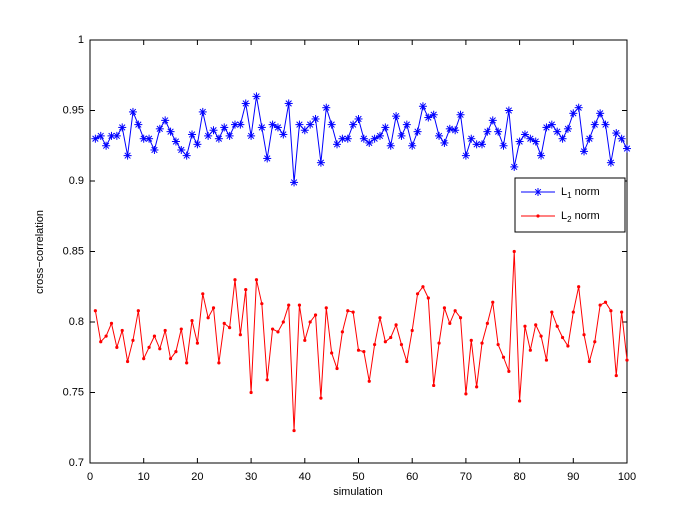 The width and height of the screenshot is (692, 519). Describe the element at coordinates (573, 477) in the screenshot. I see `x-tick-label: 90` at that location.